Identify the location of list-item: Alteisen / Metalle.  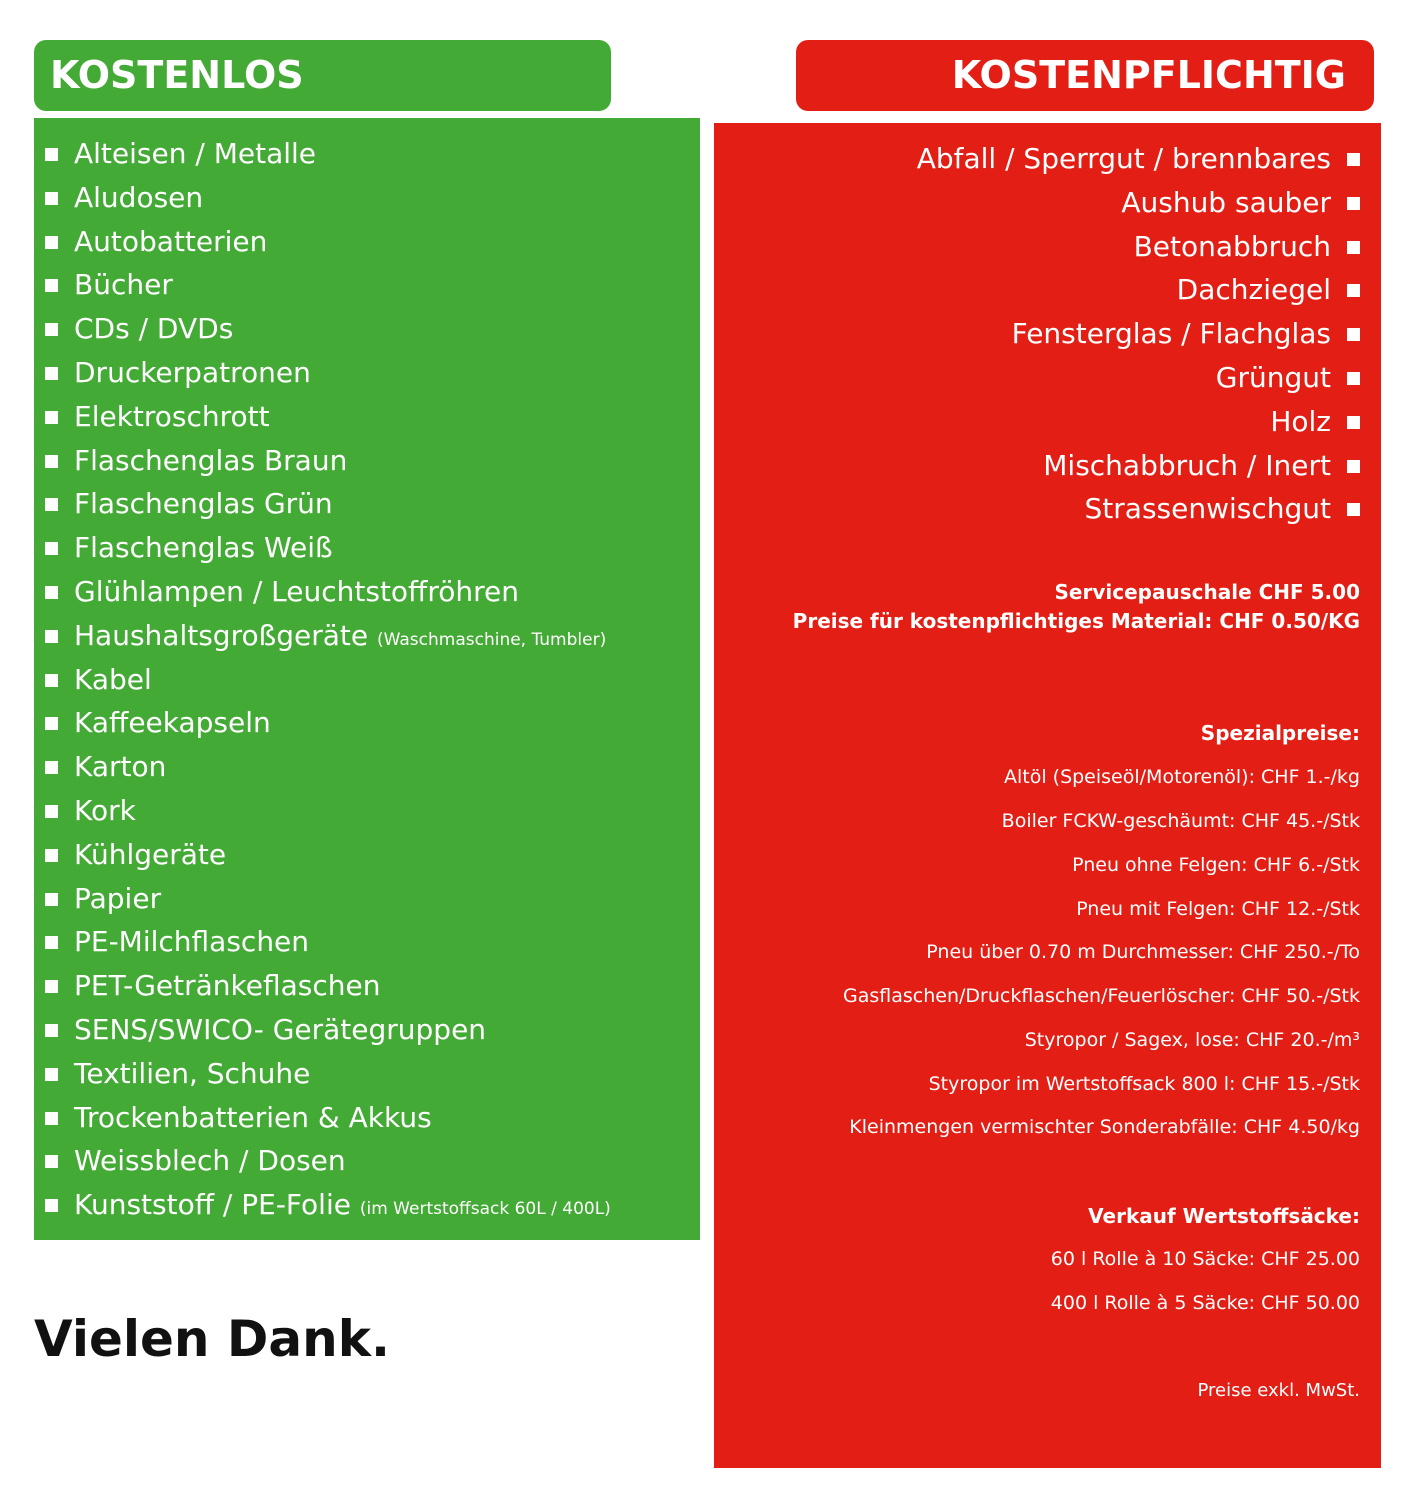
(367, 154).